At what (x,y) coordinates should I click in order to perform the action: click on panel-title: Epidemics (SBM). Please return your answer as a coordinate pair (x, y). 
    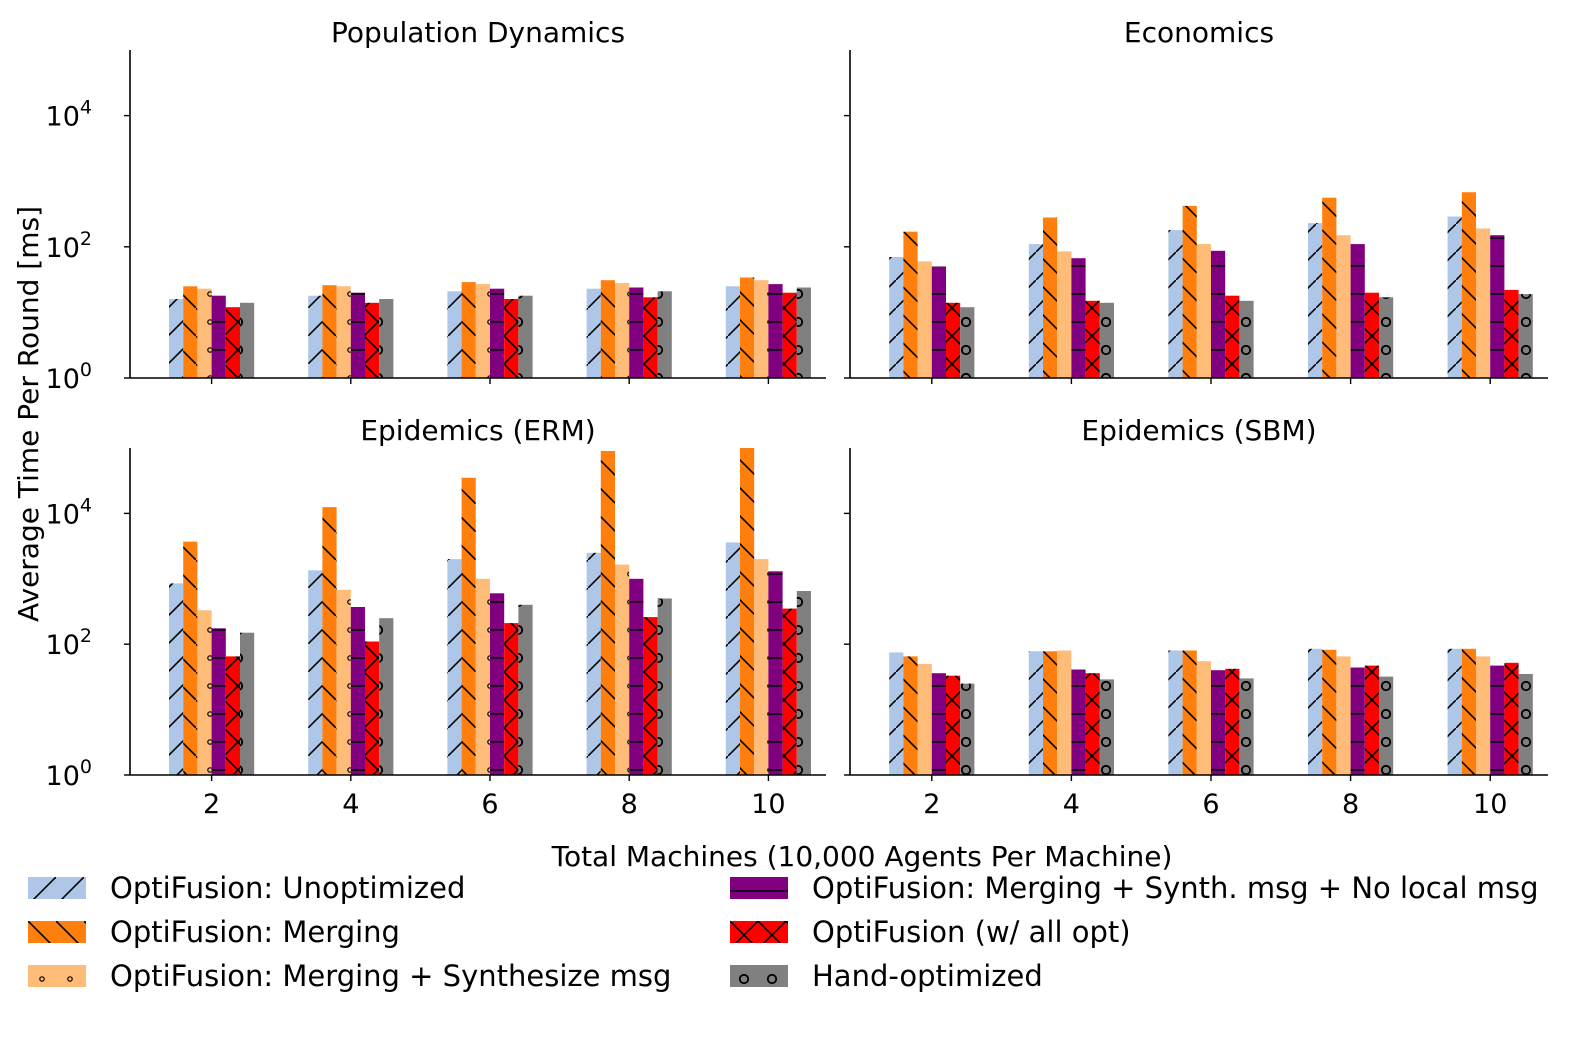
    Looking at the image, I should click on (1198, 430).